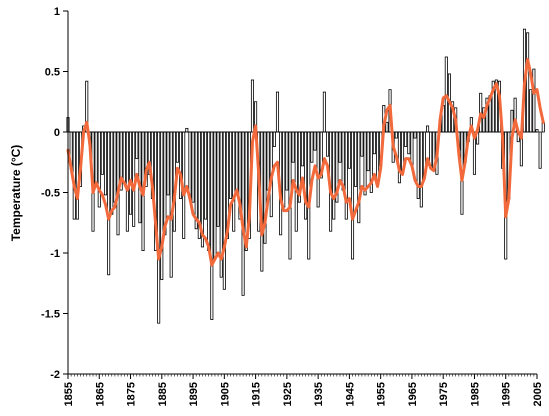 The width and height of the screenshot is (549, 416). I want to click on bar-1937, so click(324, 112).